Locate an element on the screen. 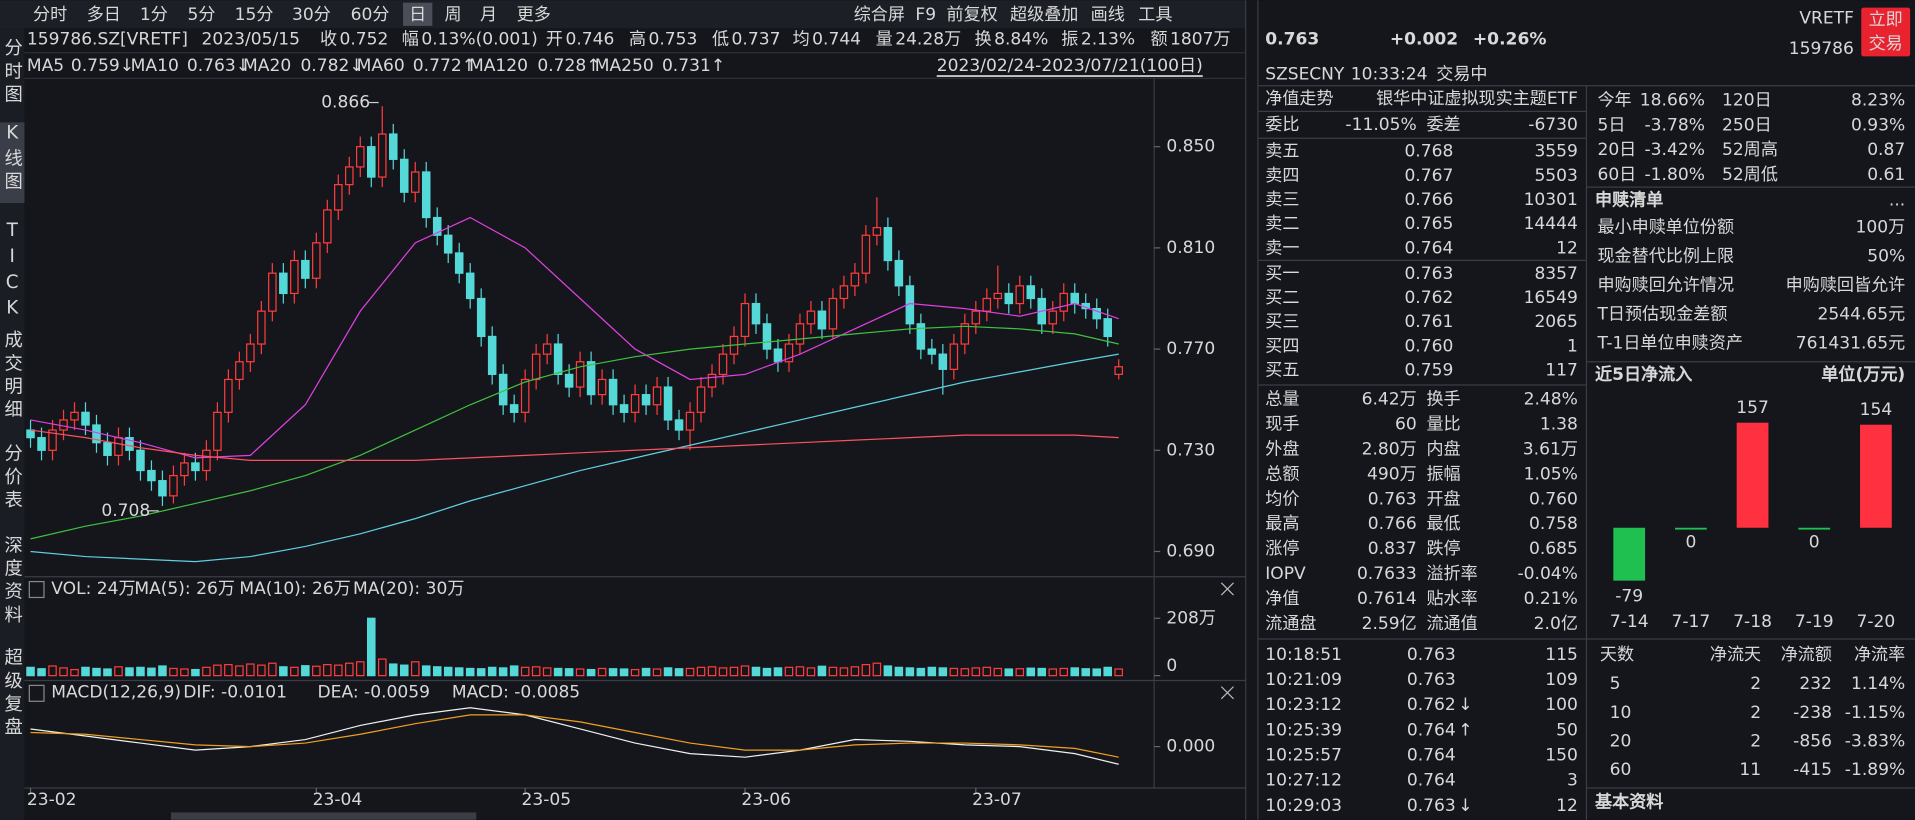 This screenshot has height=820, width=1915. table-cell: -1.89% is located at coordinates (1875, 770).